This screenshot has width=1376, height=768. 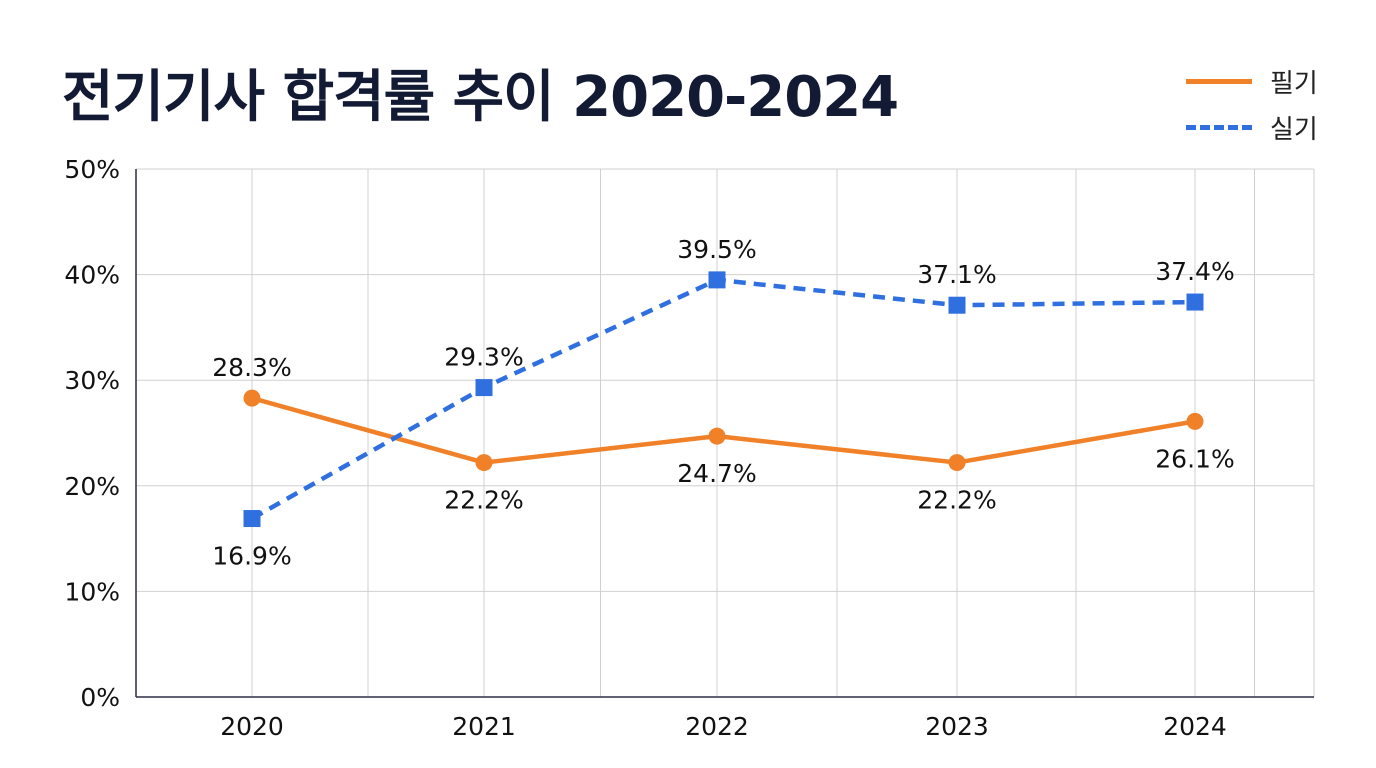 I want to click on data-label-practical: 37.1%, so click(x=956, y=274).